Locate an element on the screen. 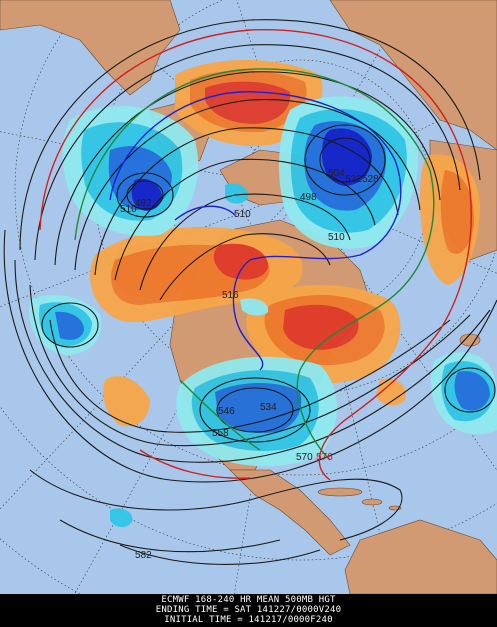 The width and height of the screenshot is (497, 627). label-534: 534 is located at coordinates (268, 407).